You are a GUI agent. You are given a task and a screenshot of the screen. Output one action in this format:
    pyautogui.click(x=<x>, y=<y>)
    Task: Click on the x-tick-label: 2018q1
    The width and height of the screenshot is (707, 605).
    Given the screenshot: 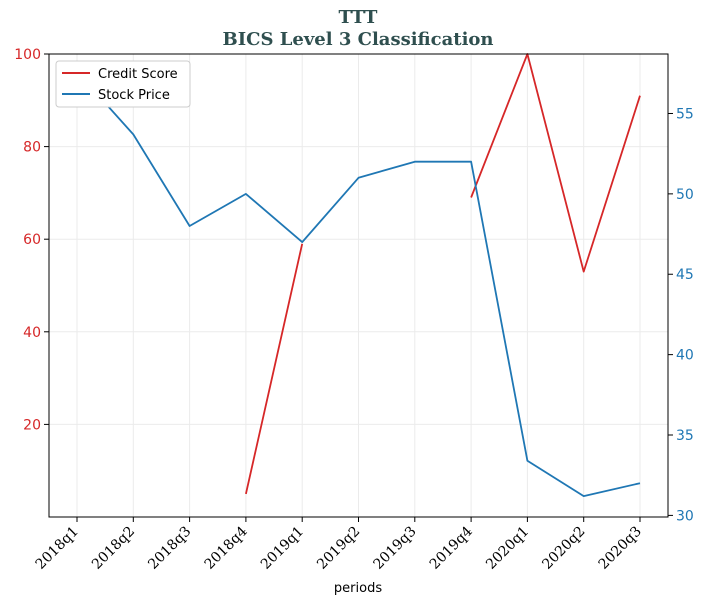 What is the action you would take?
    pyautogui.click(x=57, y=548)
    